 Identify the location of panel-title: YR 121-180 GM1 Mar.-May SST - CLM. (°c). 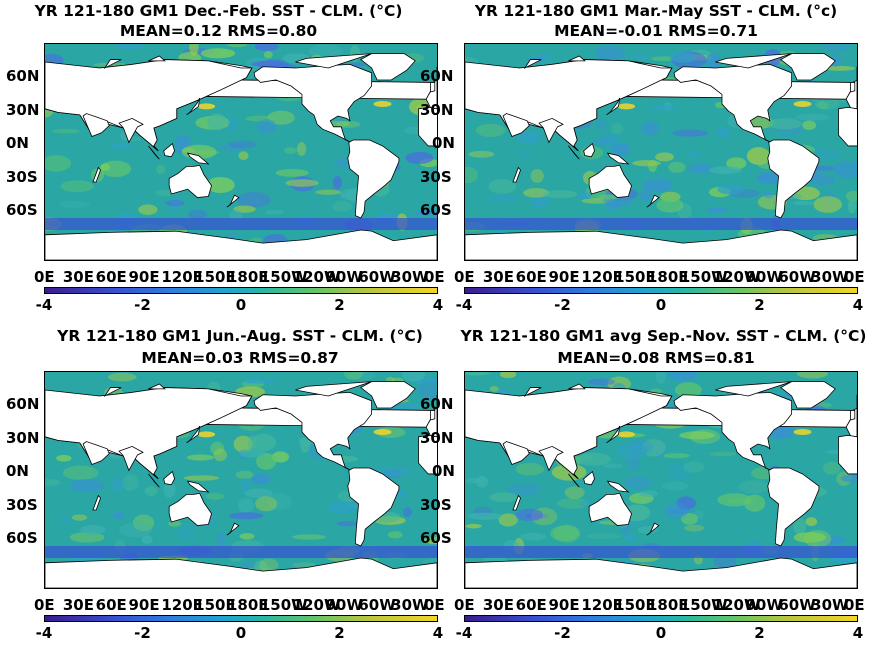
(656, 11).